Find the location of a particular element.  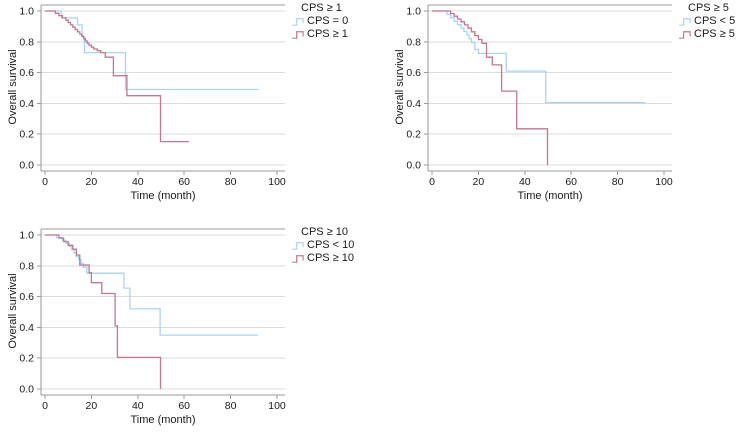

legend-item-label: CPS ≥ 5 is located at coordinates (714, 34).